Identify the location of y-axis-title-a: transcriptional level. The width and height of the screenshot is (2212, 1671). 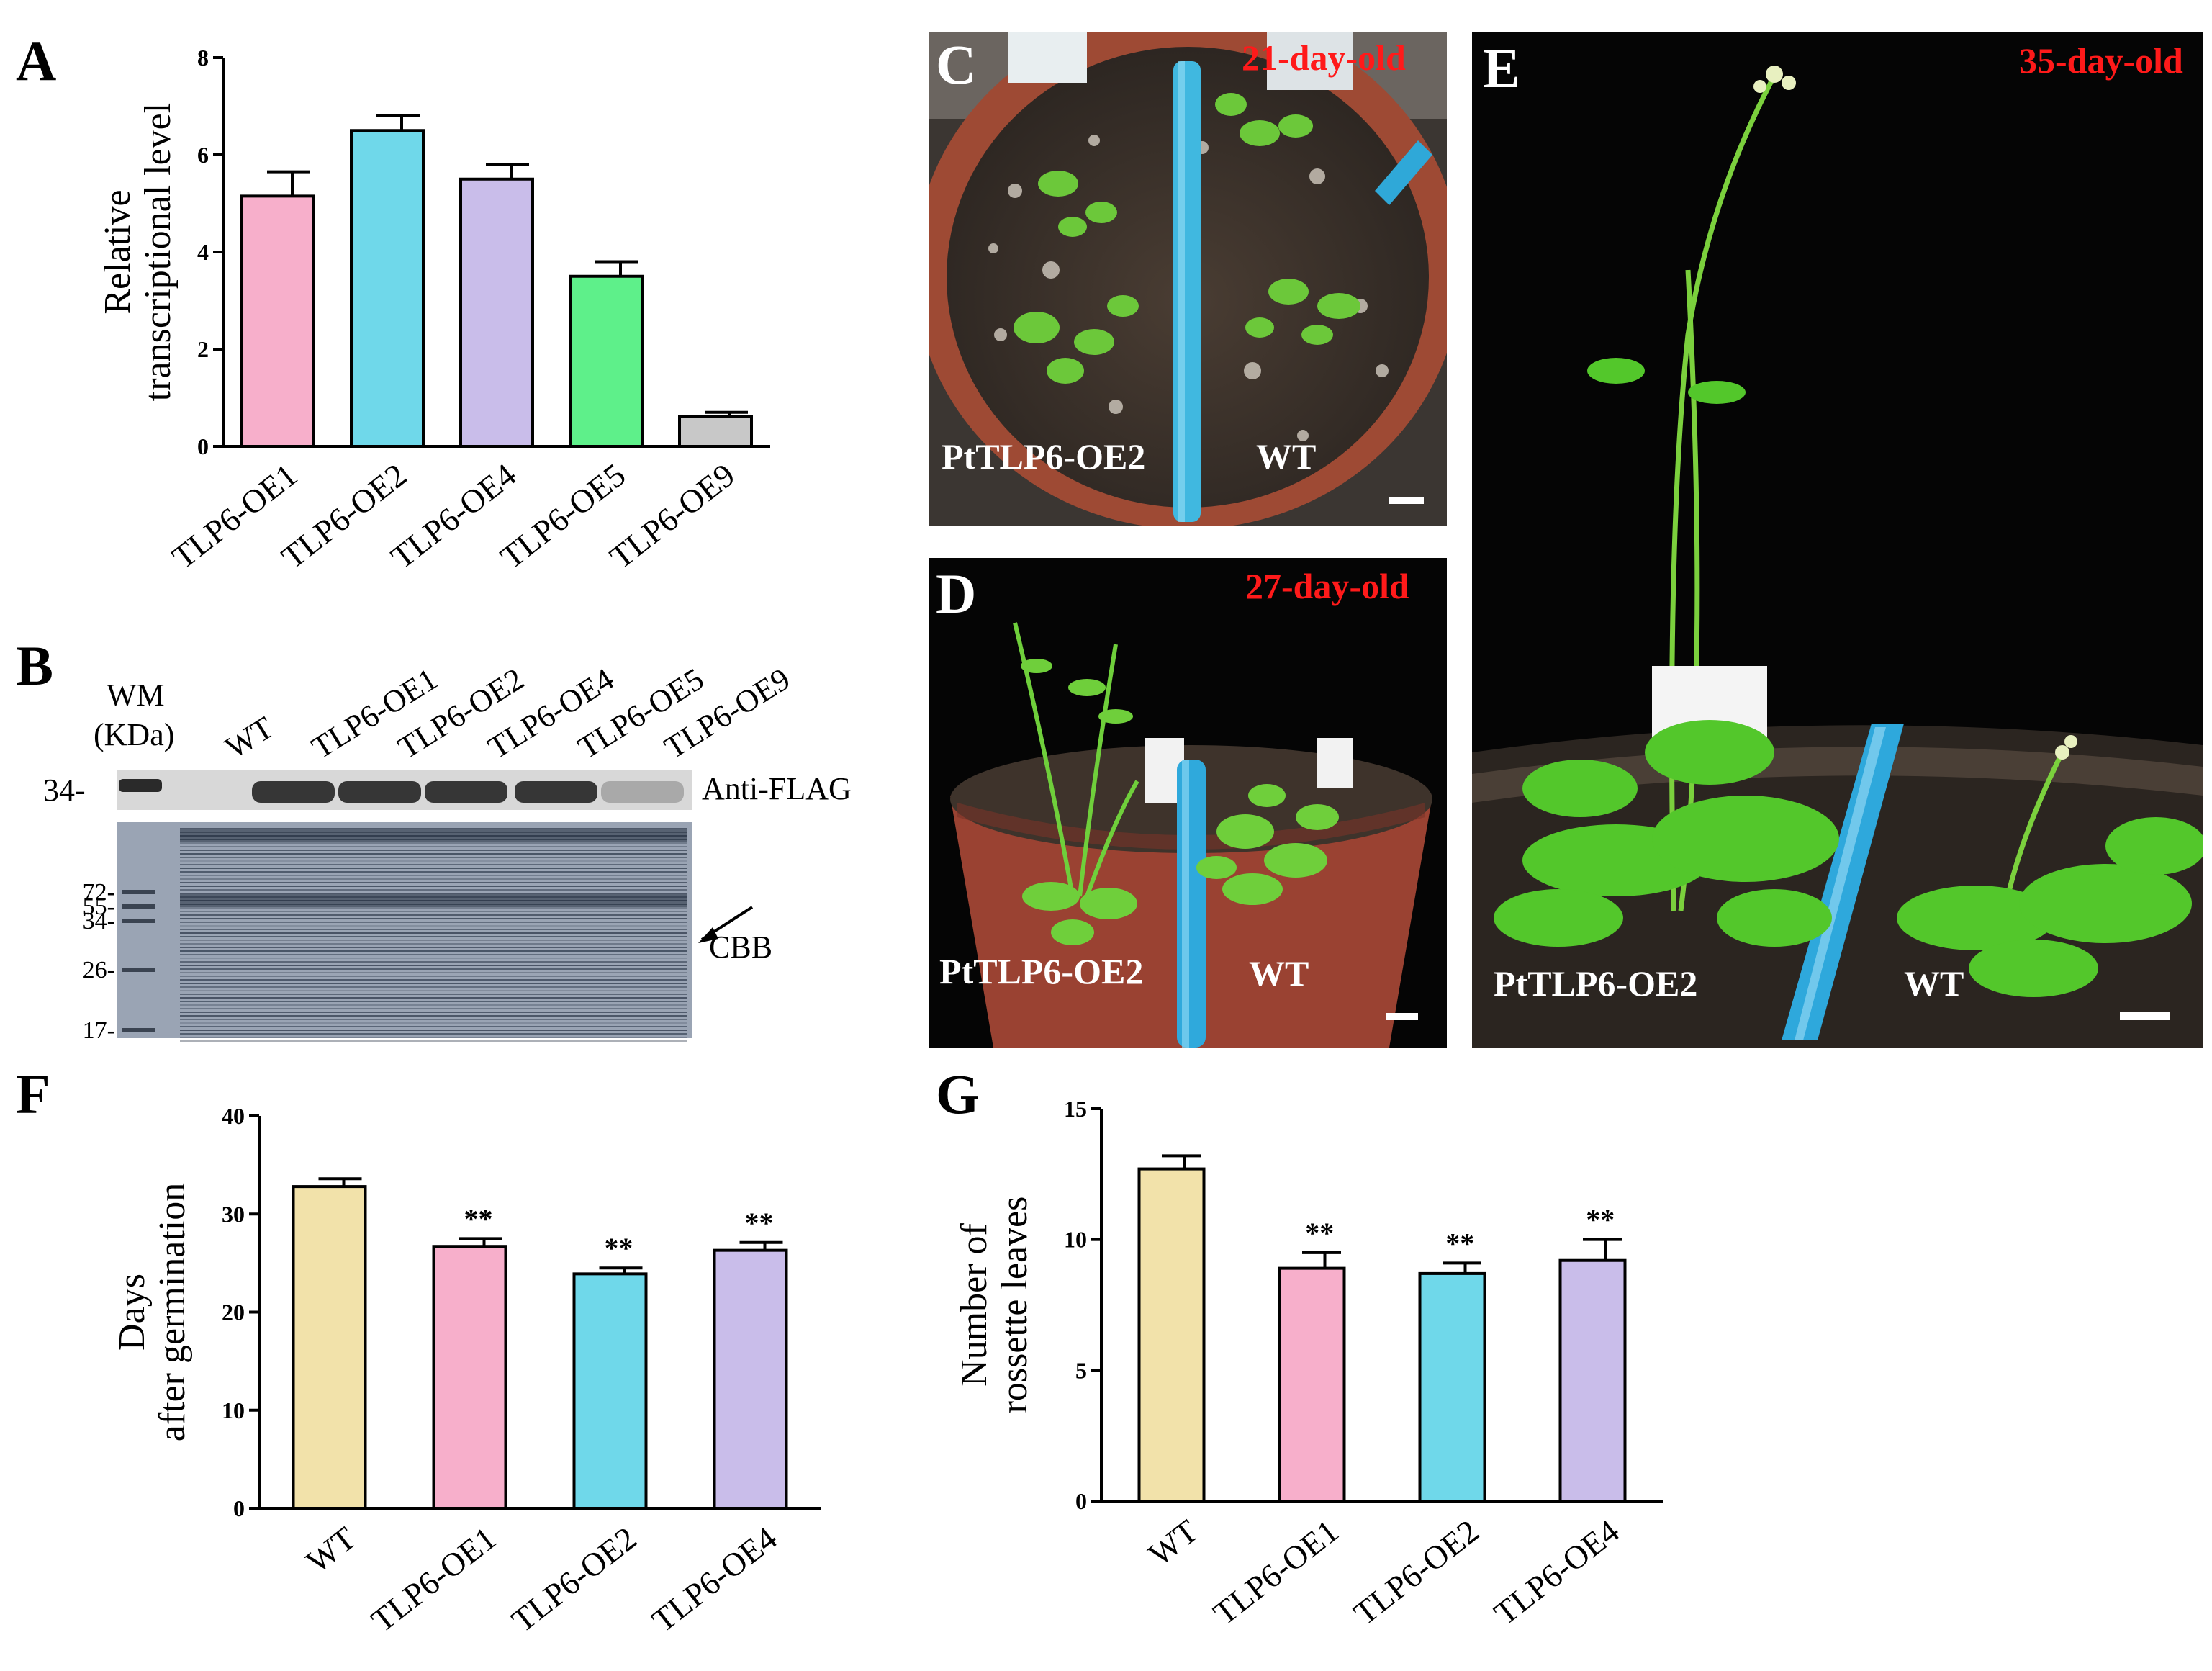
(158, 252).